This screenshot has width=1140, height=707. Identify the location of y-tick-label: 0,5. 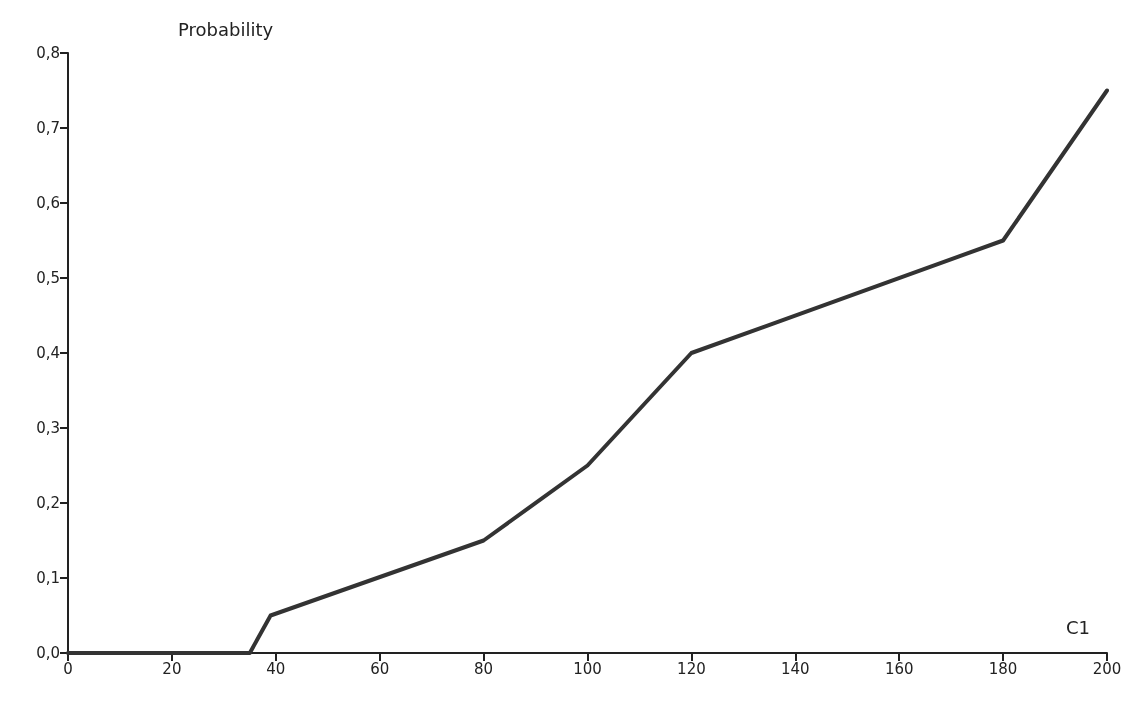
(48, 278).